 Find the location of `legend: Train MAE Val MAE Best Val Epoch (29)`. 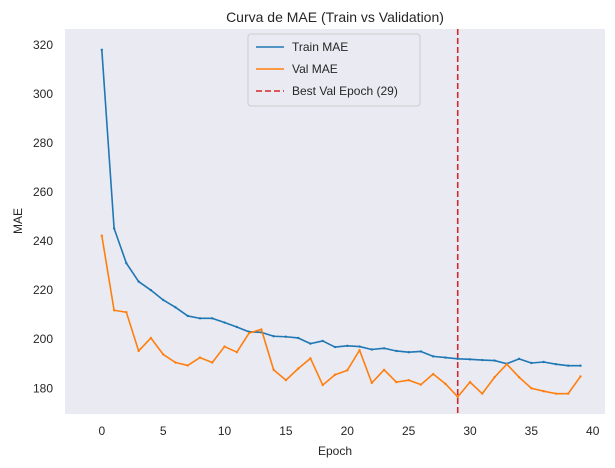

legend: Train MAE Val MAE Best Val Epoch (29) is located at coordinates (334, 70).